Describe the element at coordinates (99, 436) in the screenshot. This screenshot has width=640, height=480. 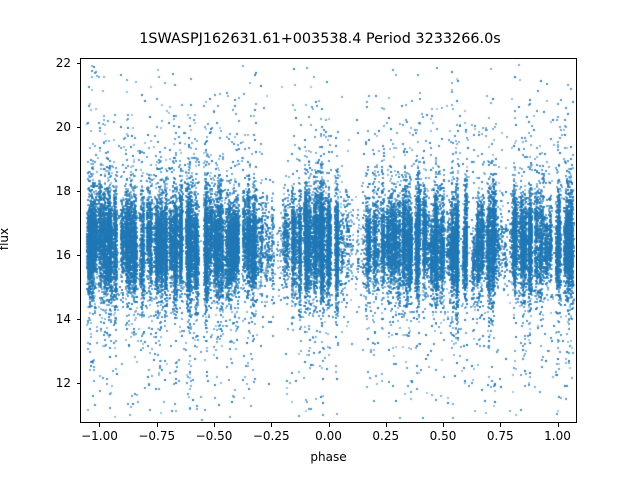
I see `x-tick-label: −1.00` at that location.